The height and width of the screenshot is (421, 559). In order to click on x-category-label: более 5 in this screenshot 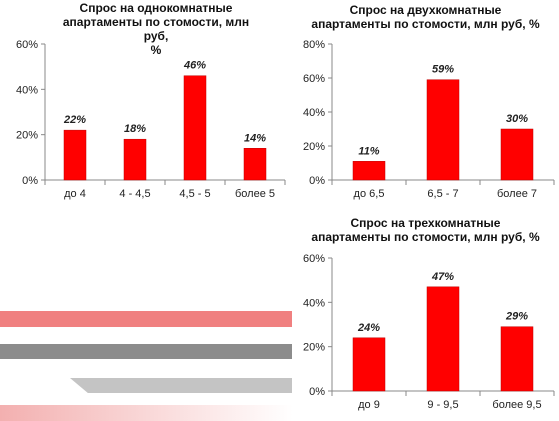, I will do `click(255, 194)`.